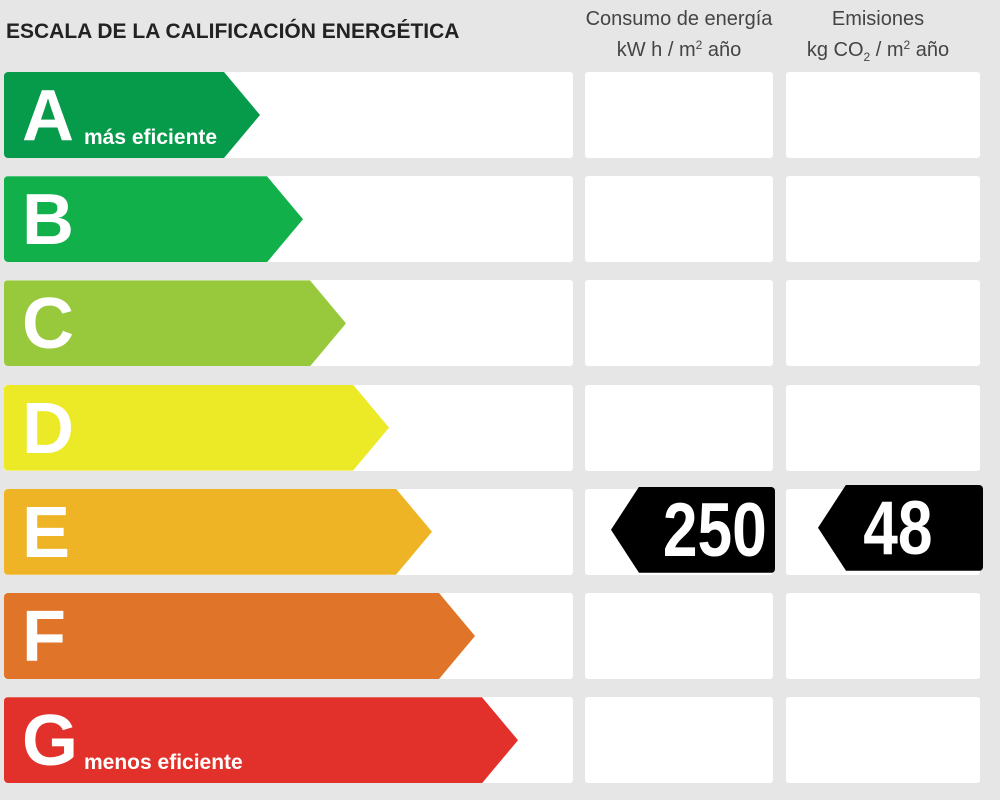  Describe the element at coordinates (48, 220) in the screenshot. I see `rating-letter: B` at that location.